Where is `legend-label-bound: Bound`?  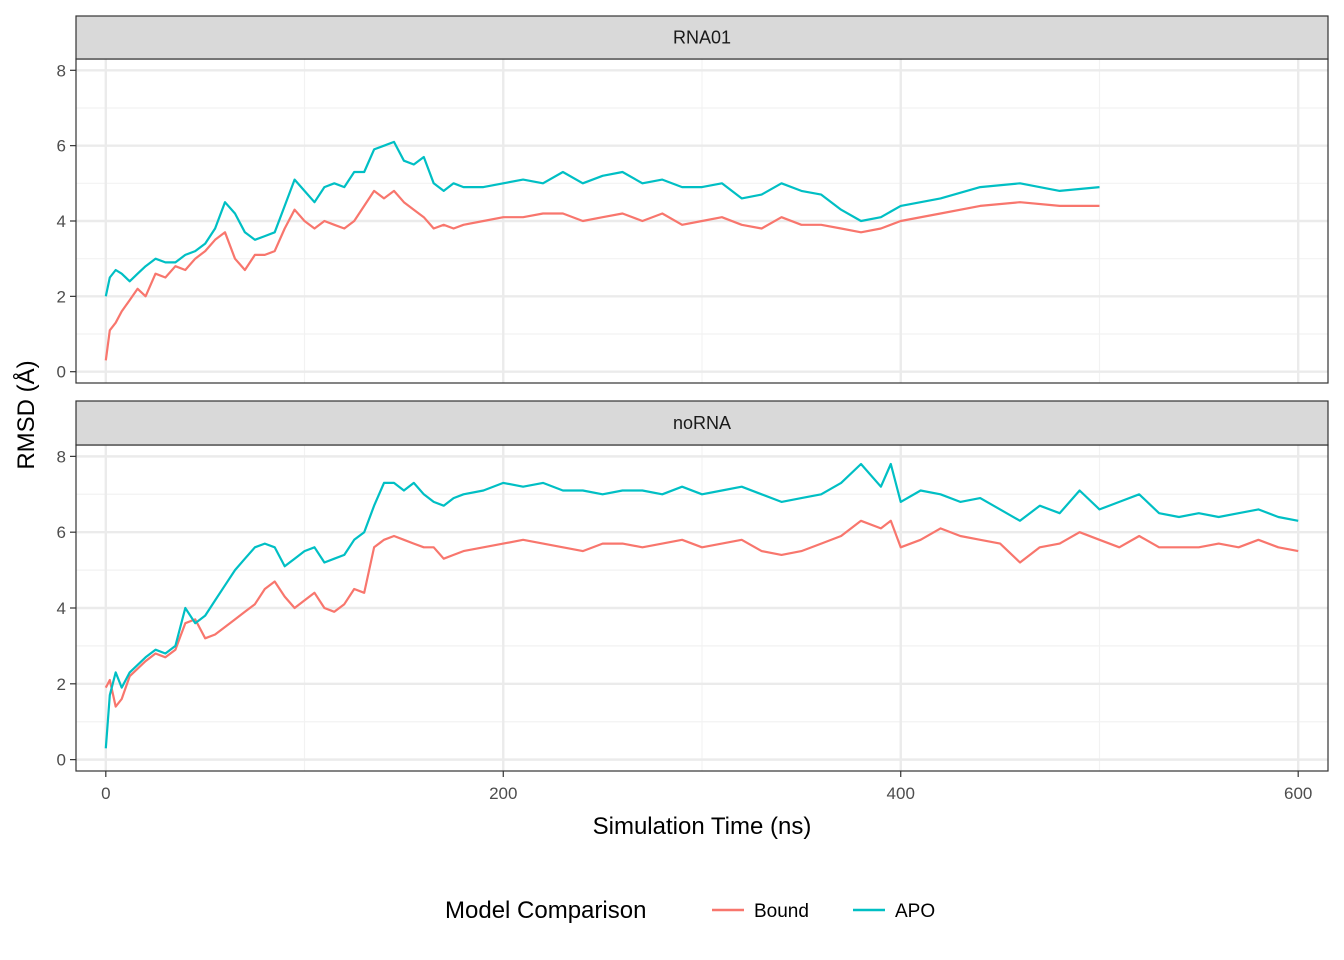
legend-label-bound: Bound is located at coordinates (781, 911).